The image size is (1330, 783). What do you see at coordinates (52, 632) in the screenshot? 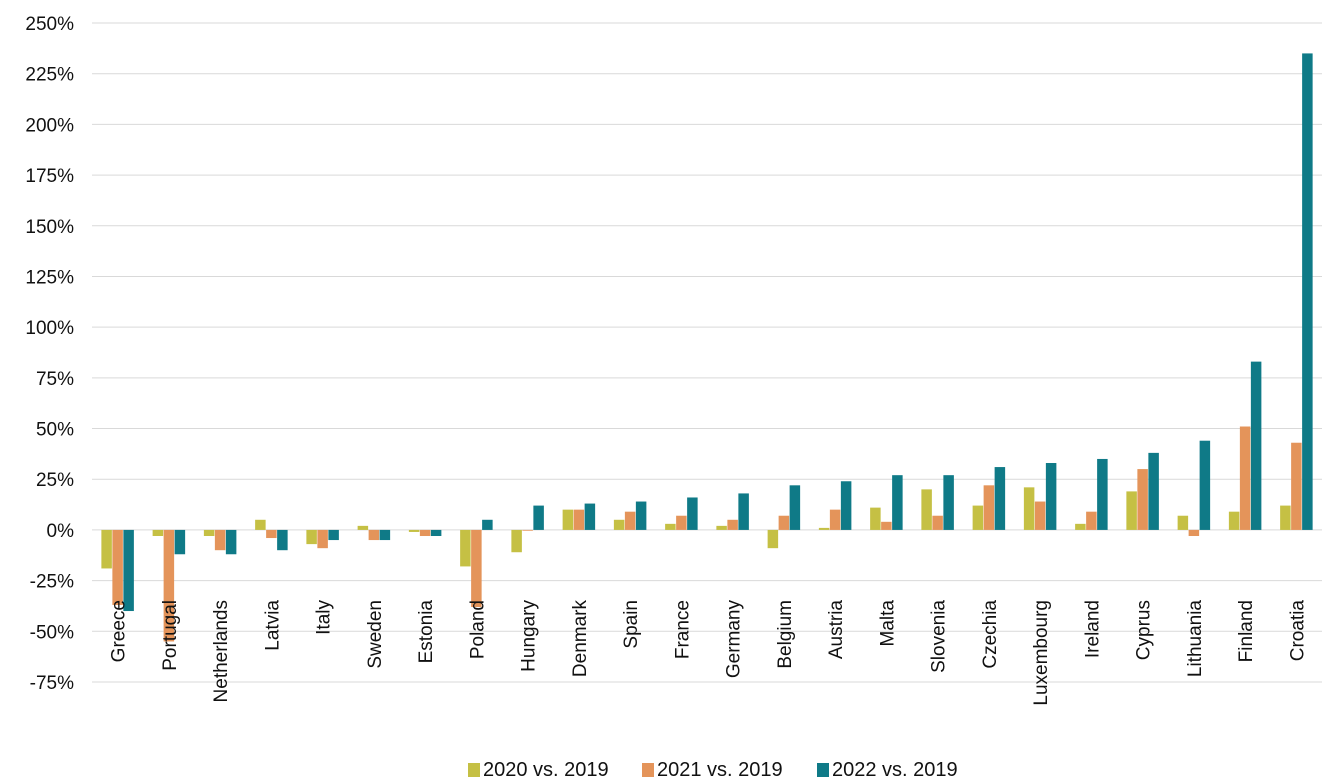
I see `y-tick-label: -50%` at bounding box center [52, 632].